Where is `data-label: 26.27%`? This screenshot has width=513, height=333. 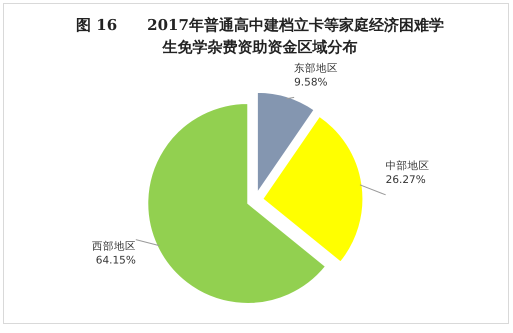
data-label: 26.27% is located at coordinates (406, 180).